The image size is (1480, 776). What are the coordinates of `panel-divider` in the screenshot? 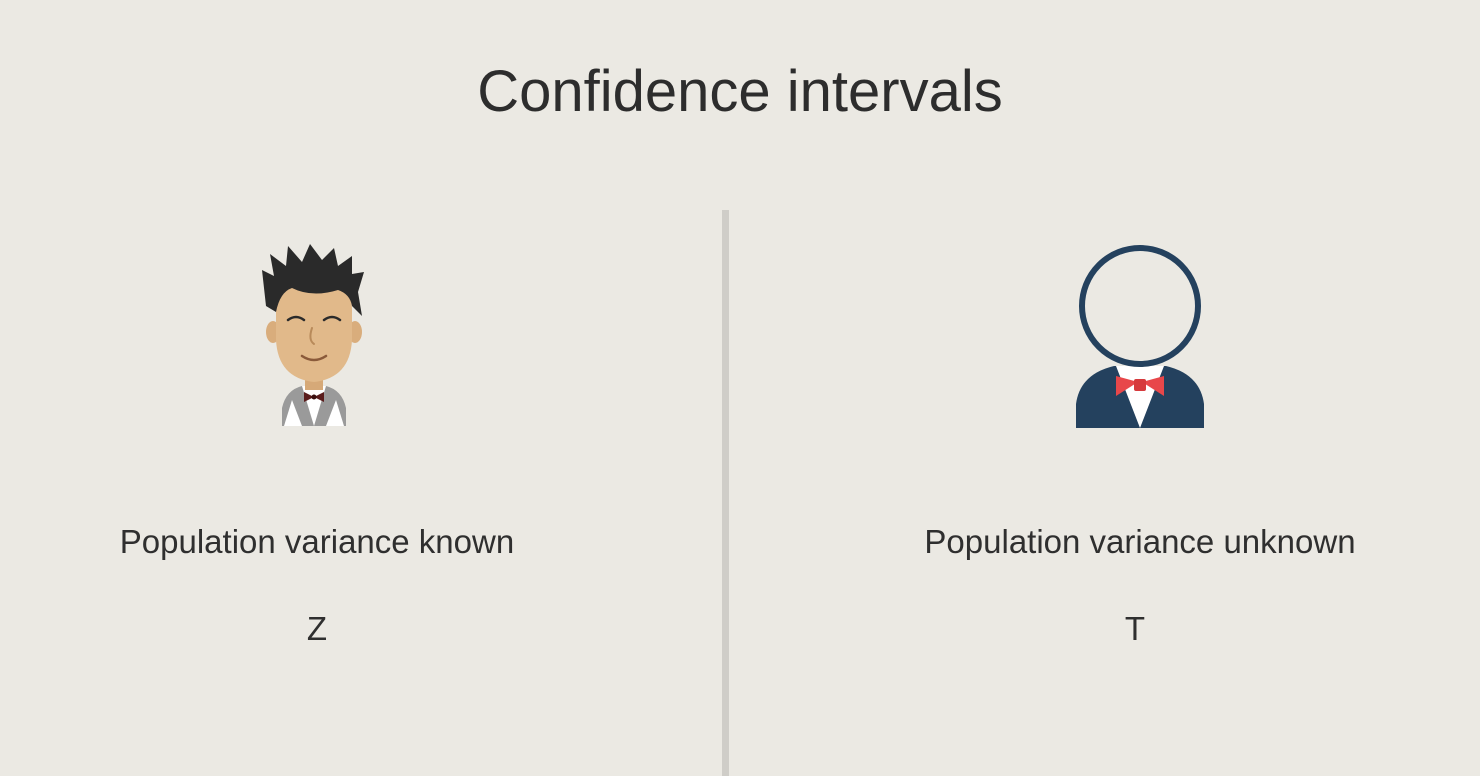 It's located at (725, 493).